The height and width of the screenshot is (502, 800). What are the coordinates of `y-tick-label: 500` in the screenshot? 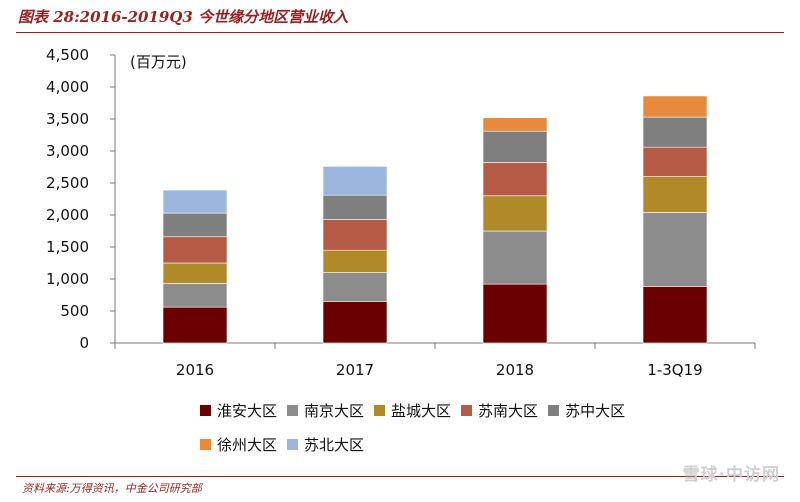 It's located at (74, 311).